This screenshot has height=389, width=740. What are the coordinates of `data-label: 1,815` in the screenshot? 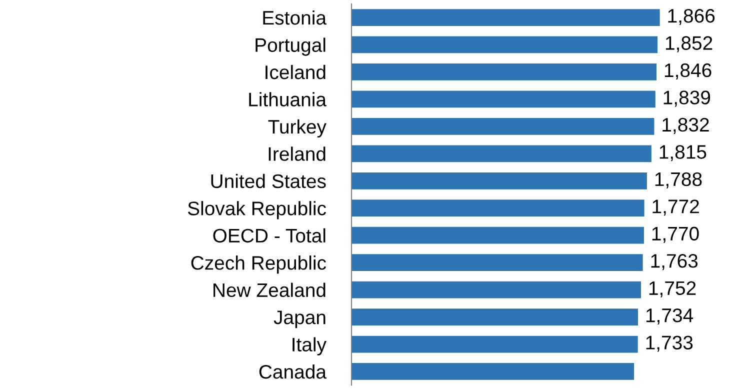 It's located at (683, 153).